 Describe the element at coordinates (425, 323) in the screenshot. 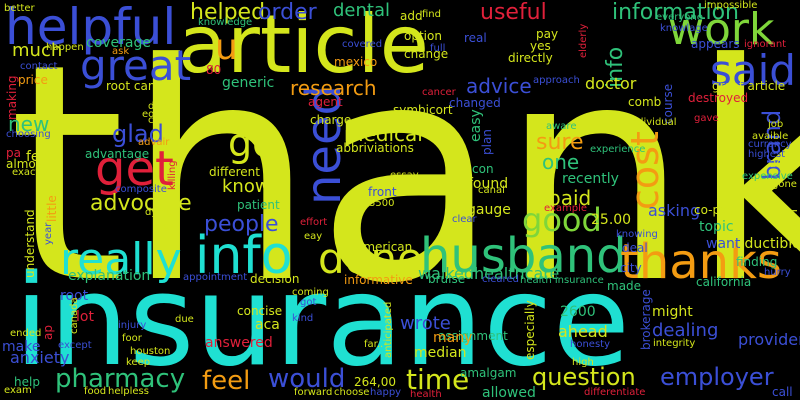

I see `word: wrote` at that location.